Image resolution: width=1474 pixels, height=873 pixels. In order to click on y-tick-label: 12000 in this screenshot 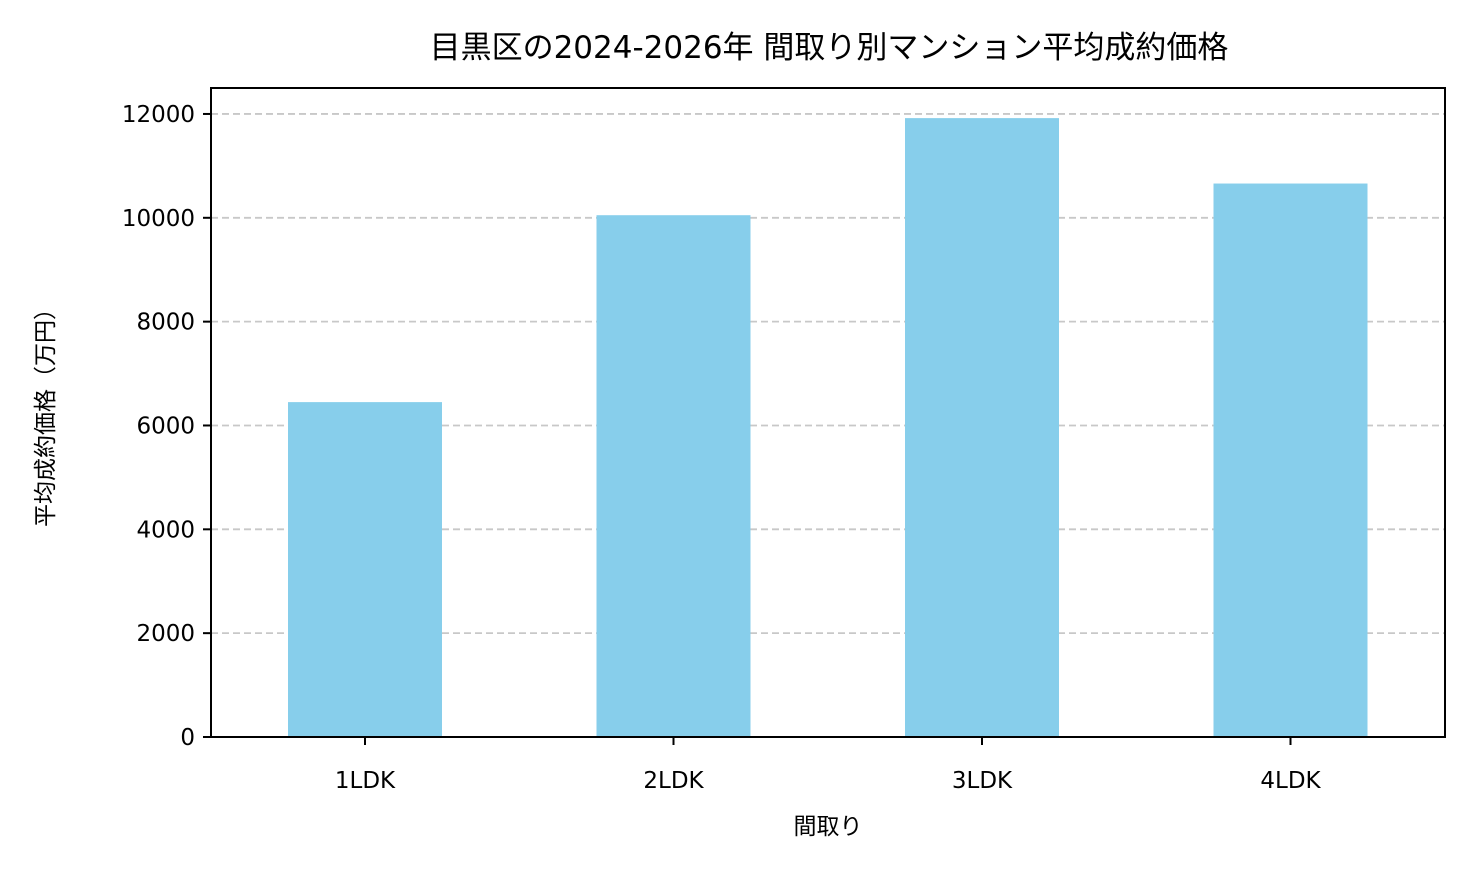, I will do `click(158, 115)`.